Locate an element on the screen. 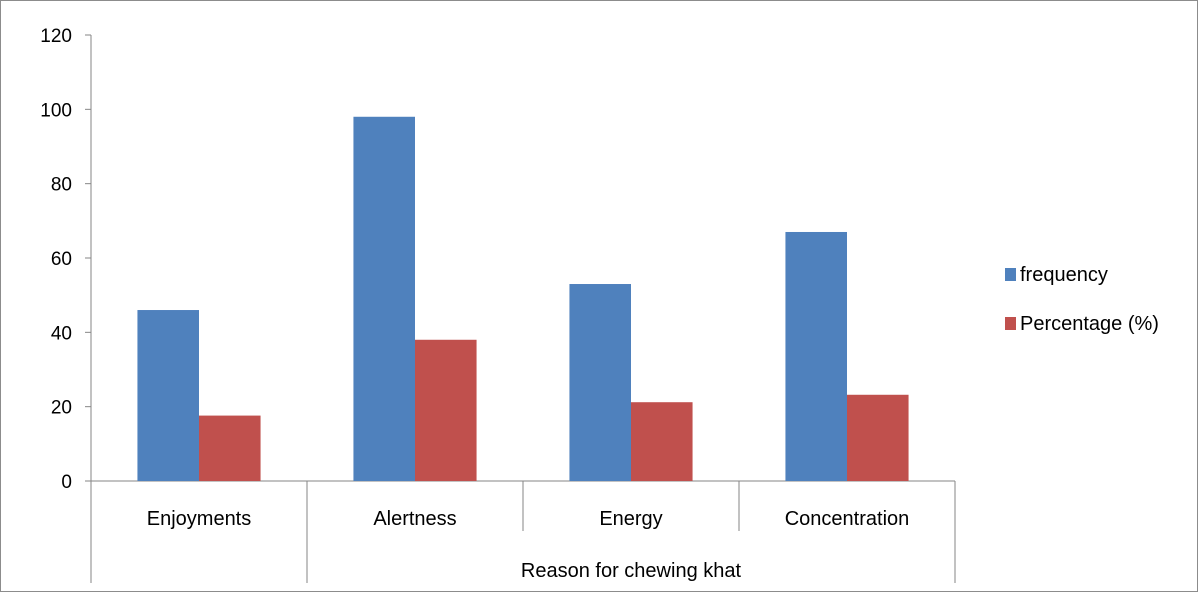 The image size is (1198, 592). y-tick-label: 0 is located at coordinates (66, 482).